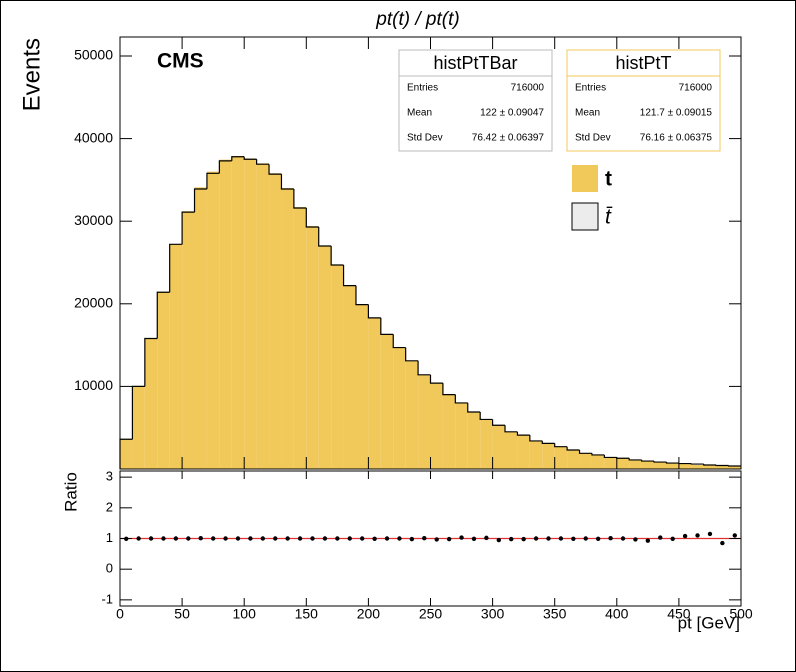 This screenshot has height=672, width=796. I want to click on x-axis-label: pt [GeV], so click(709, 622).